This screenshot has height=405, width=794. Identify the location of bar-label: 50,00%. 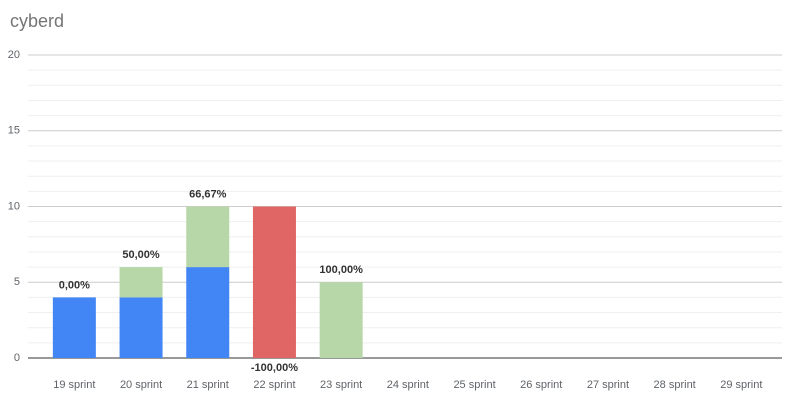
(141, 255).